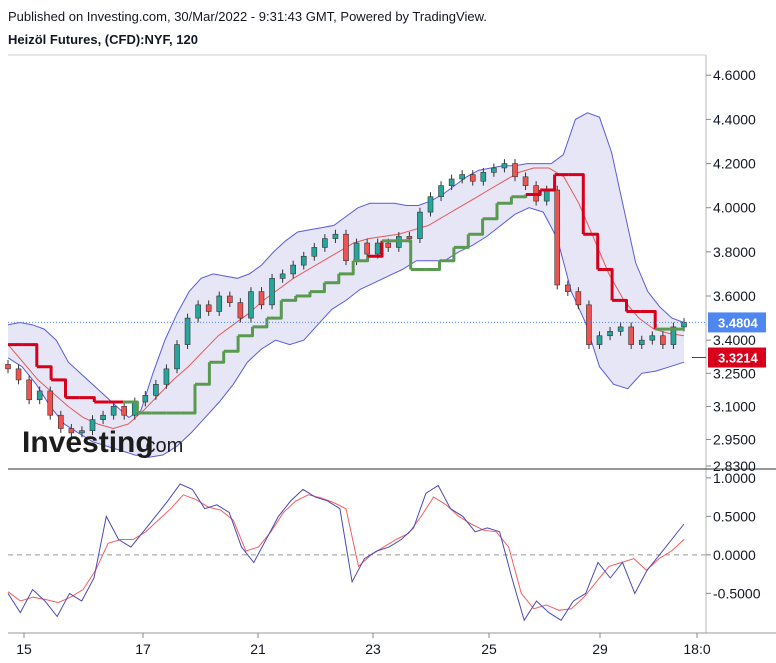 This screenshot has width=776, height=663. Describe the element at coordinates (734, 406) in the screenshot. I see `y-tick-label: 3.1000` at that location.